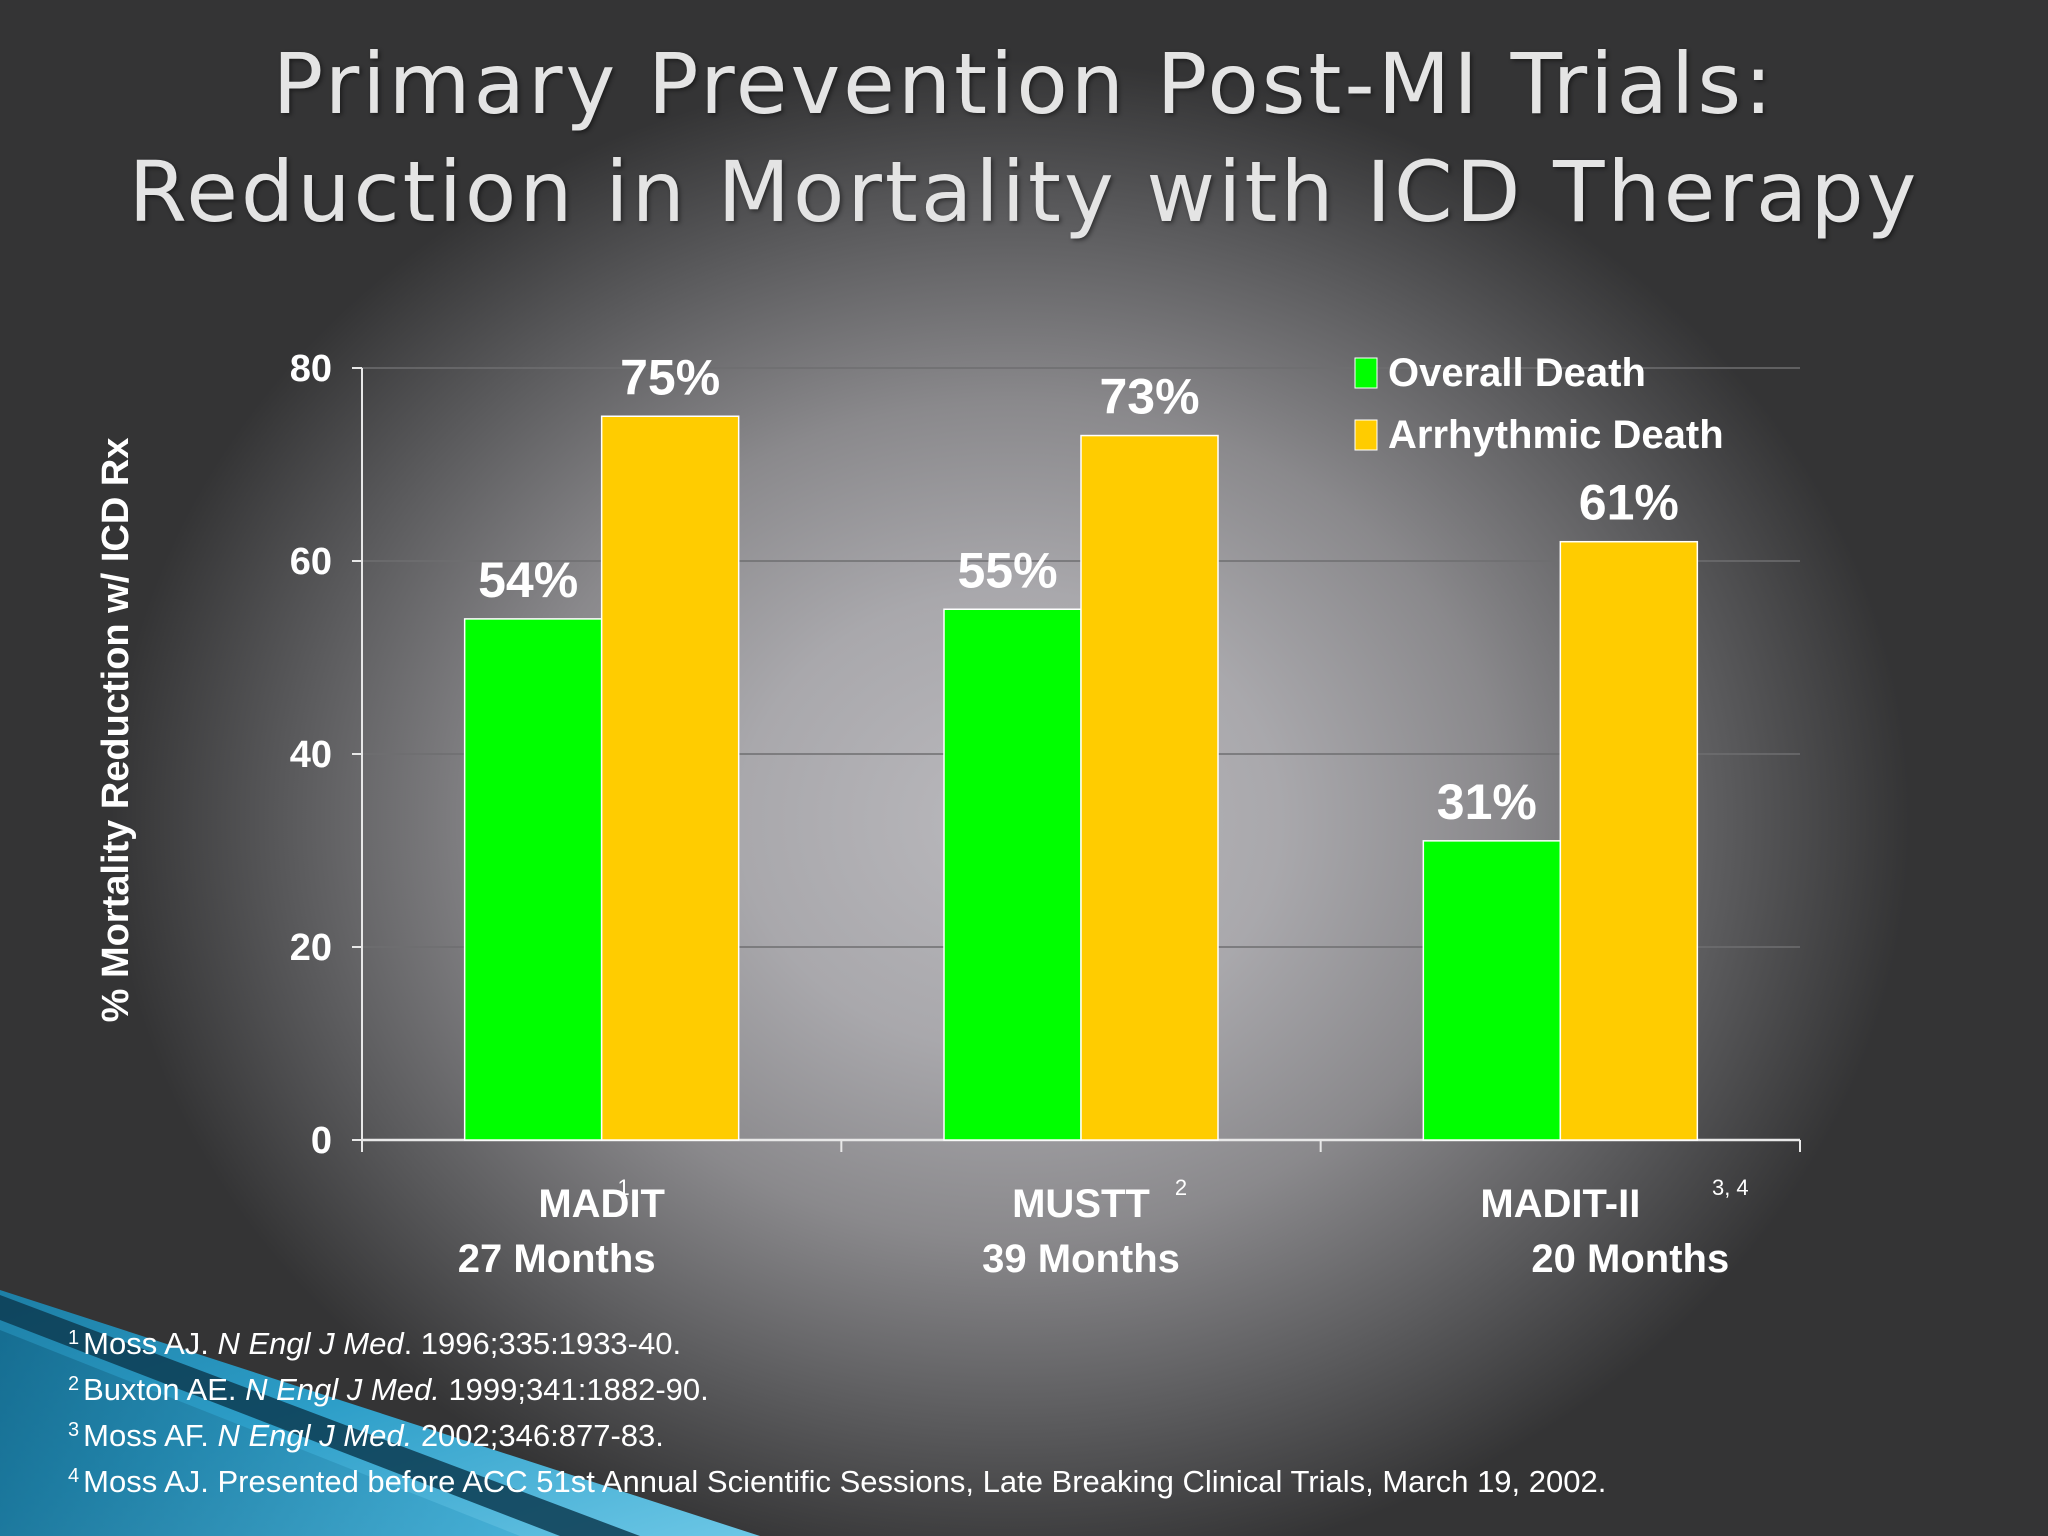 This screenshot has height=1536, width=2048. Describe the element at coordinates (574, 1389) in the screenshot. I see `reference-citation: 1999;341:1882-90.` at that location.